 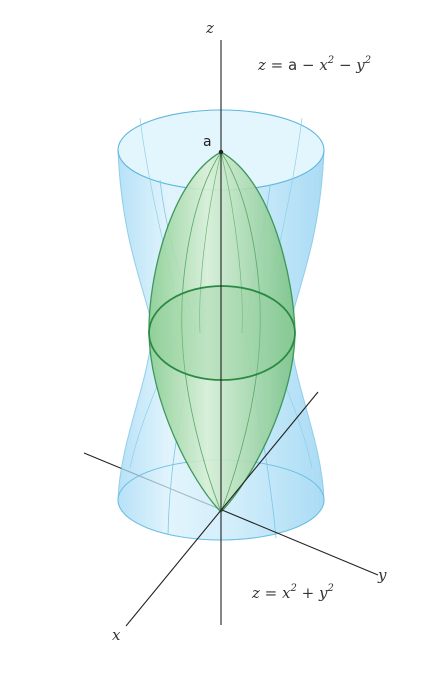 What do you see at coordinates (314, 64) in the screenshot?
I see `top-equation: z = a − x2 − y2` at bounding box center [314, 64].